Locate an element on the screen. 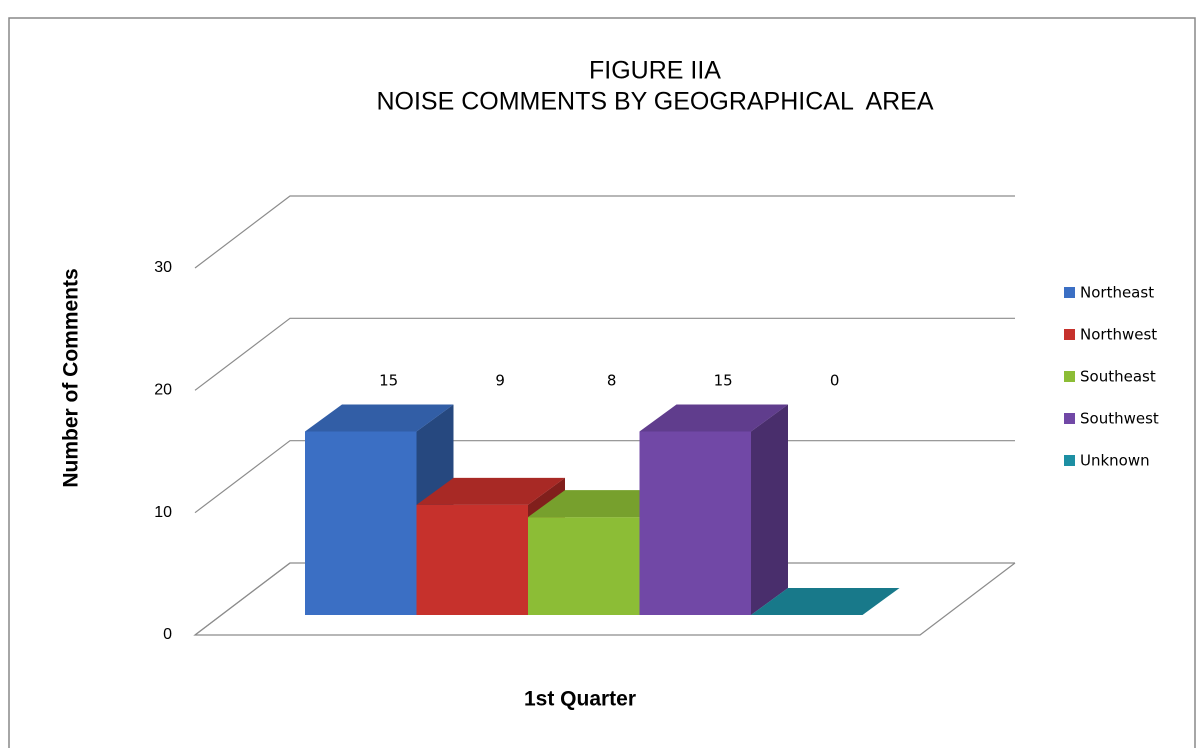  bar-side is located at coordinates (769, 509).